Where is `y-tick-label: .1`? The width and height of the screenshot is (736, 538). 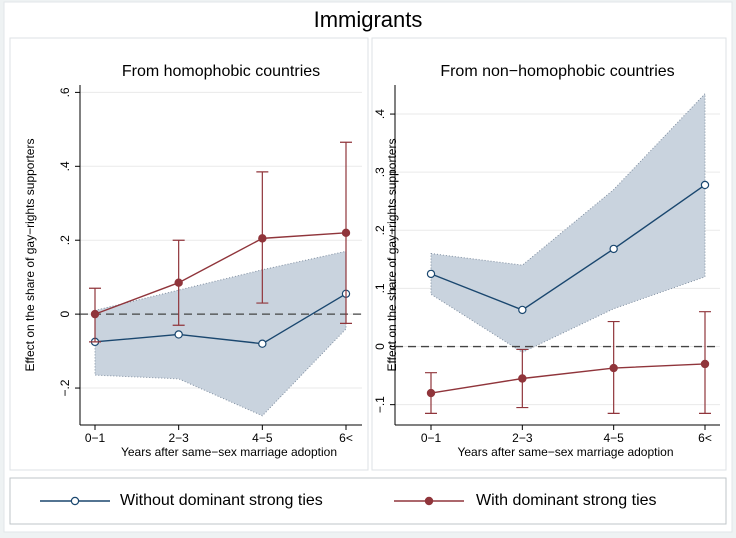 y-tick-label: .1 is located at coordinates (380, 288).